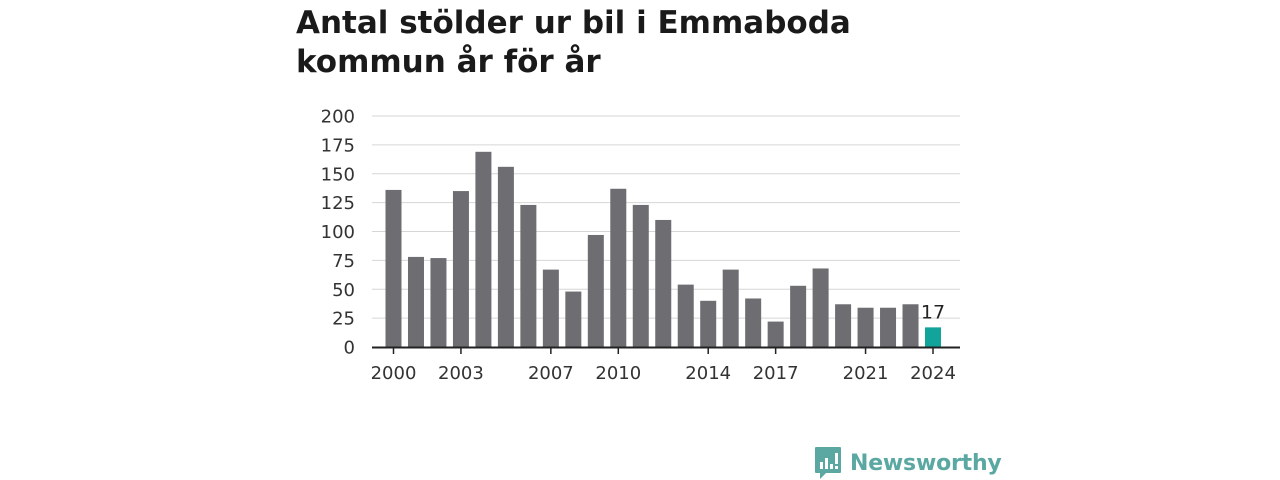 The height and width of the screenshot is (480, 1280). Describe the element at coordinates (438, 302) in the screenshot. I see `bar-2002` at that location.